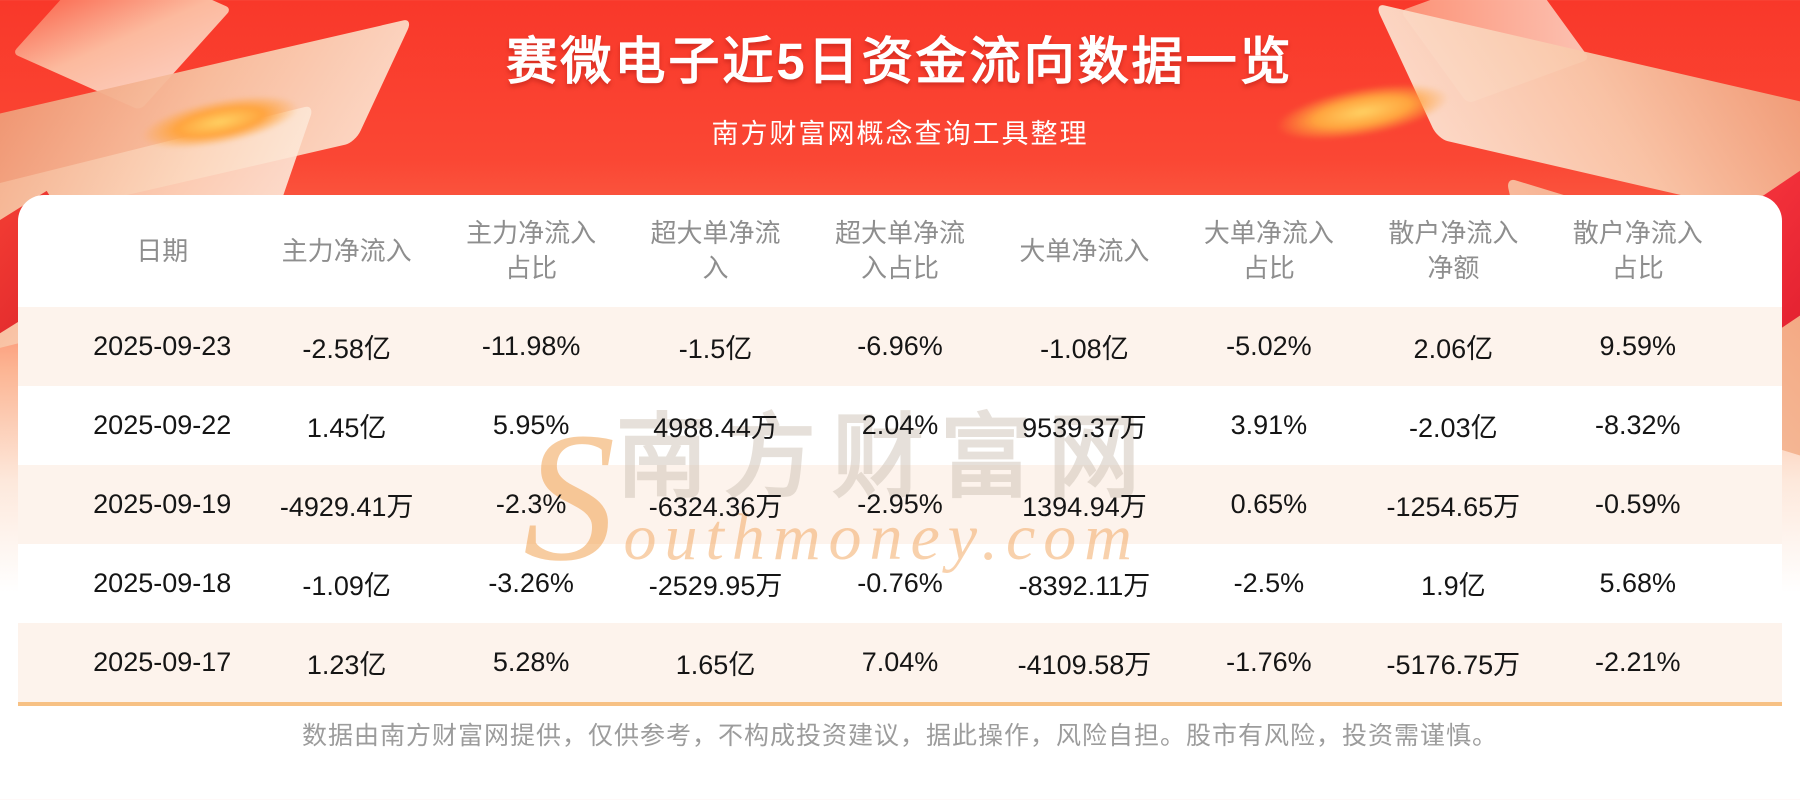  I want to click on table-cell: -2.3%, so click(531, 504).